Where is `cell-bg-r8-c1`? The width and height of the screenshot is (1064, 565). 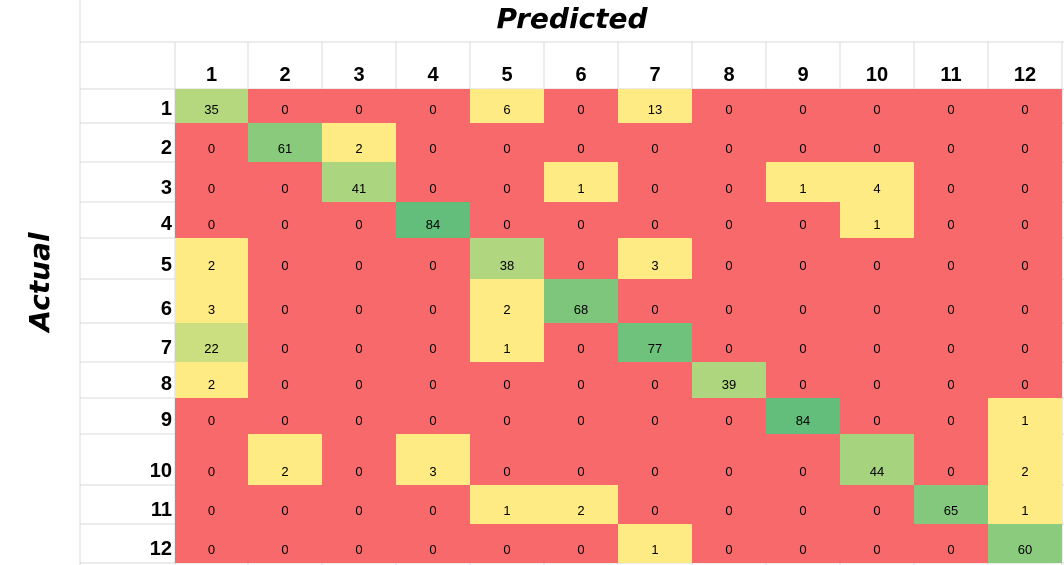
cell-bg-r8-c1 is located at coordinates (211, 380).